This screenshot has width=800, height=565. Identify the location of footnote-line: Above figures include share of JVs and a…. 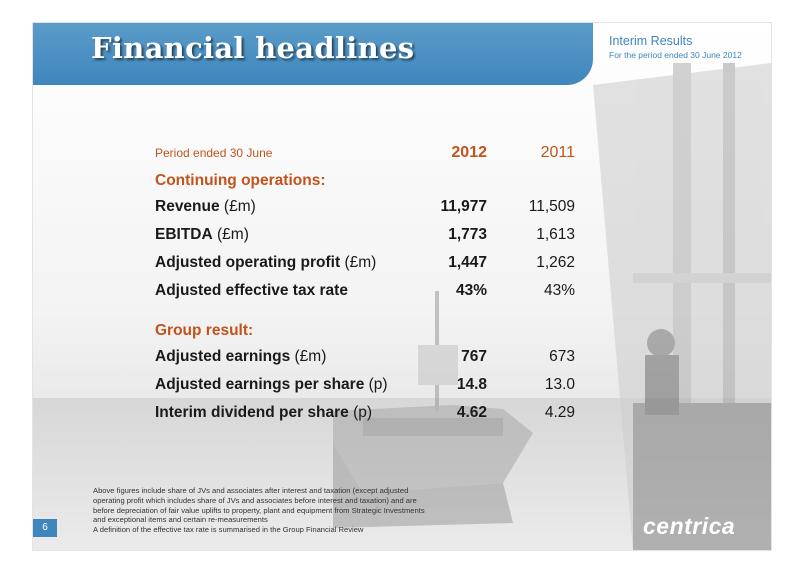
(251, 490).